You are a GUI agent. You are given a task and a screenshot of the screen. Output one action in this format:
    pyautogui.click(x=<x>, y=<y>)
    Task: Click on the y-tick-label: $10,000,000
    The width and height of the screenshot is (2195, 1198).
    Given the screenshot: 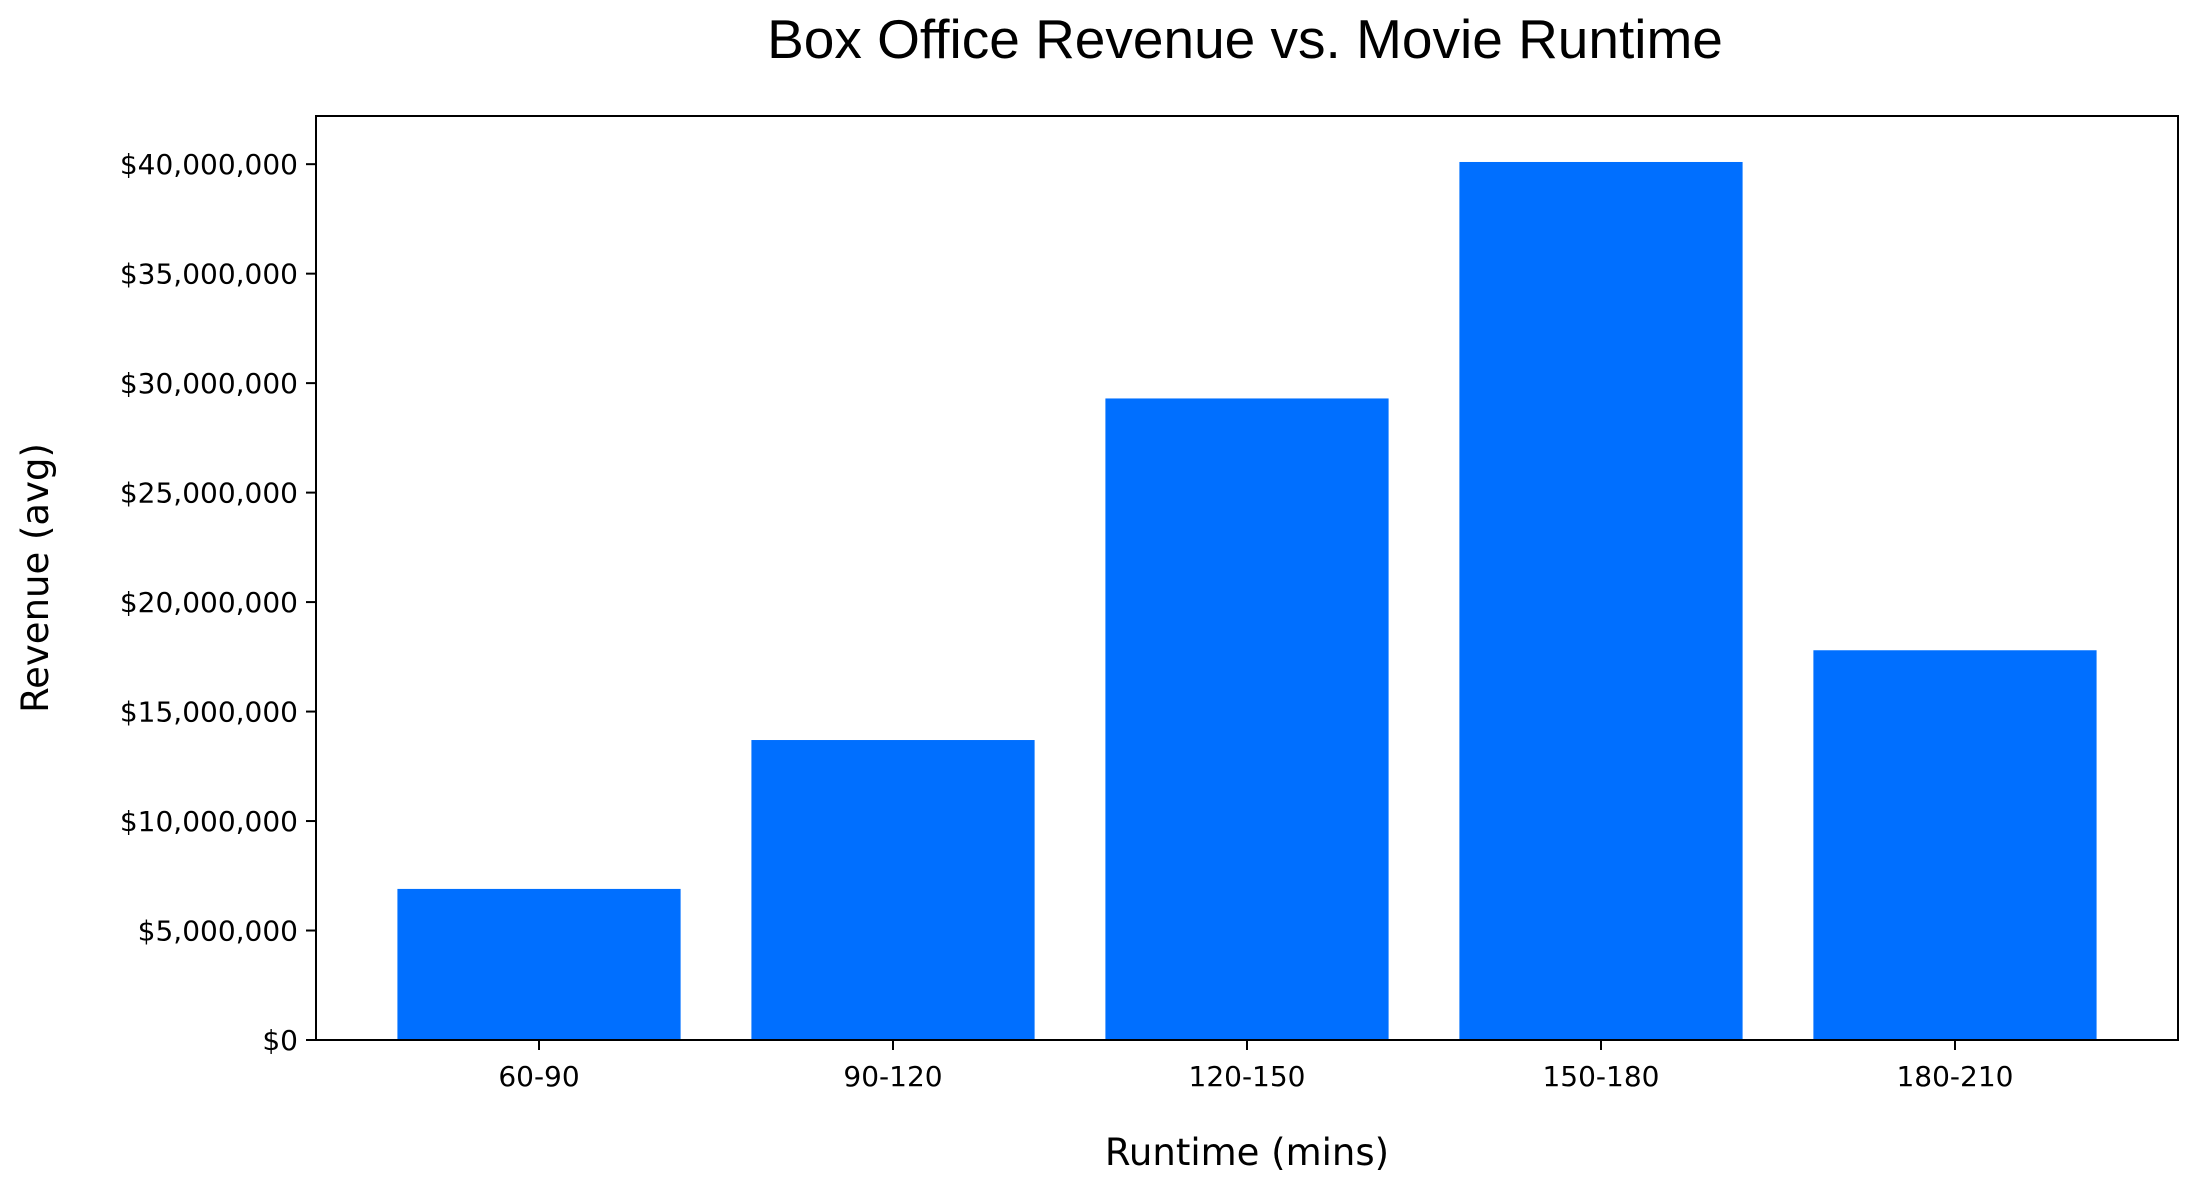 What is the action you would take?
    pyautogui.click(x=209, y=821)
    